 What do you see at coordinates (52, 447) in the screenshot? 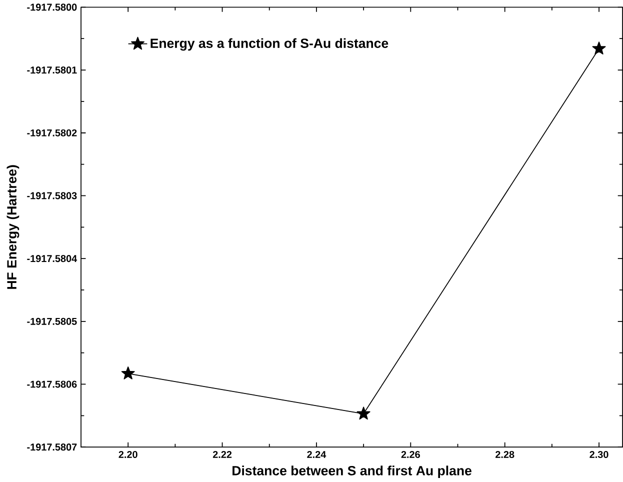
I see `y-tick-label: -1917.5807` at bounding box center [52, 447].